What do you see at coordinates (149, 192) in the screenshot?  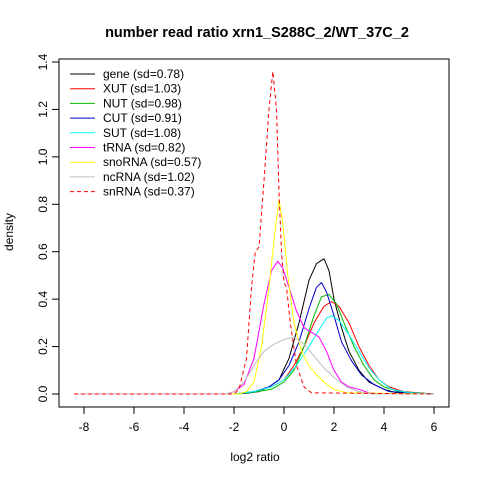 I see `legend-label: snRNA (sd=0.37)` at bounding box center [149, 192].